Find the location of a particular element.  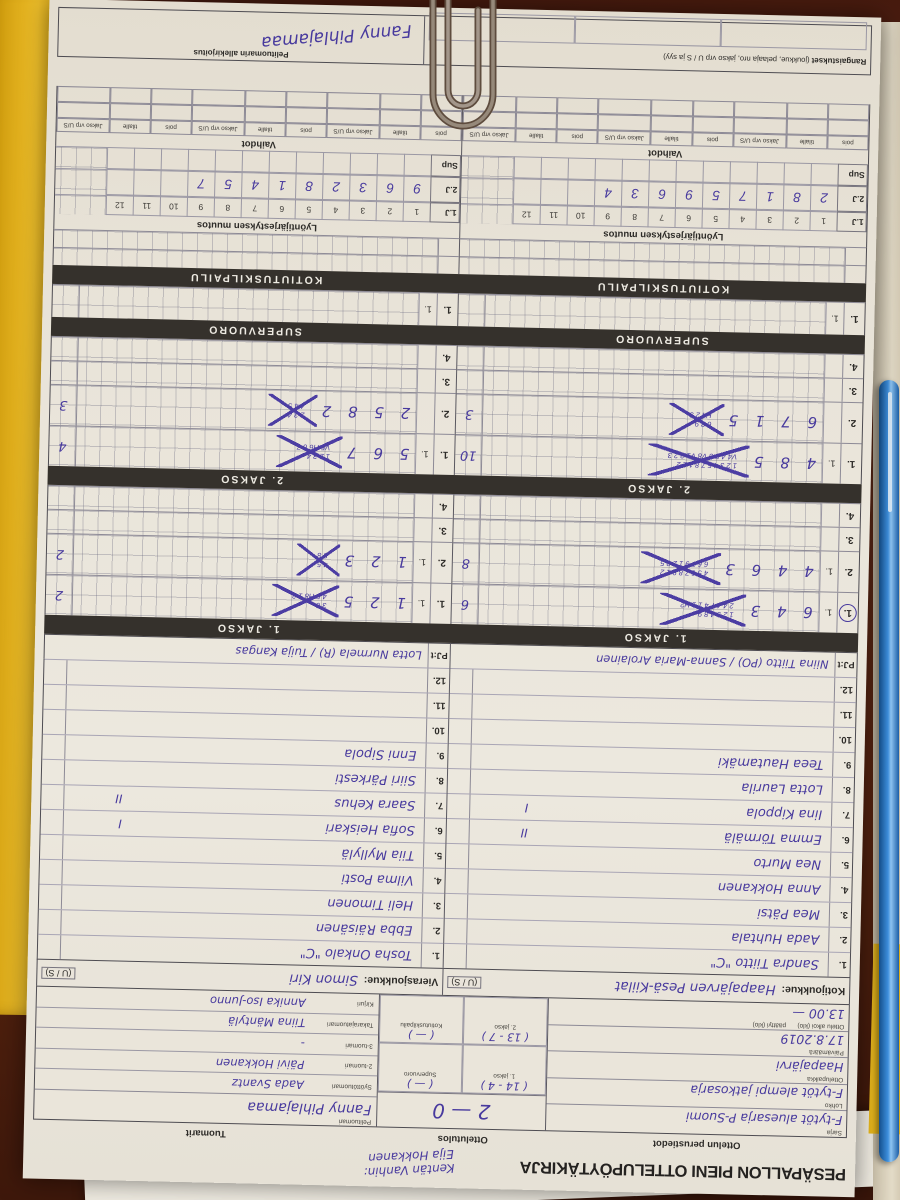

player-number: 2. is located at coordinates (432, 930).